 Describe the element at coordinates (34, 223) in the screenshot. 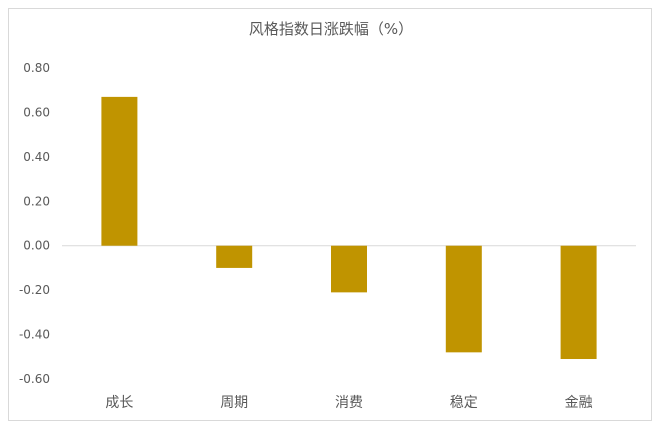

I see `y-axis-ticks: 0.80 0.60 0.40 0.20 0.00 -0.20 -0.40 -0.60` at that location.